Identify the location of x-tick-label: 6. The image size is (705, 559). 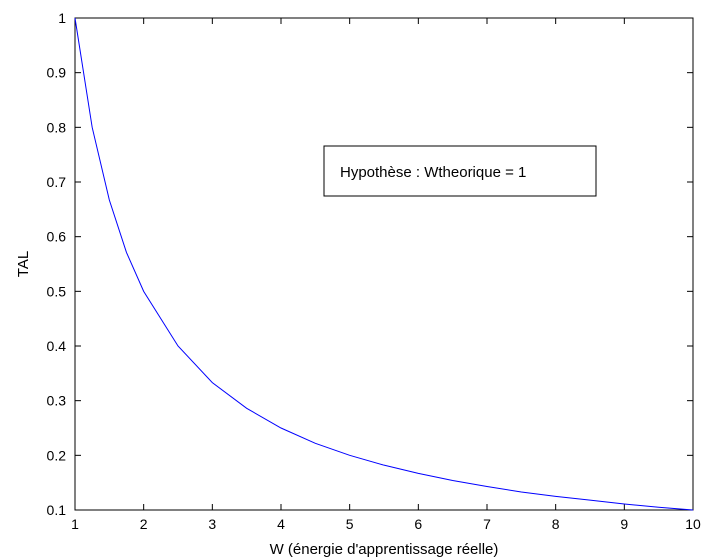
(418, 524).